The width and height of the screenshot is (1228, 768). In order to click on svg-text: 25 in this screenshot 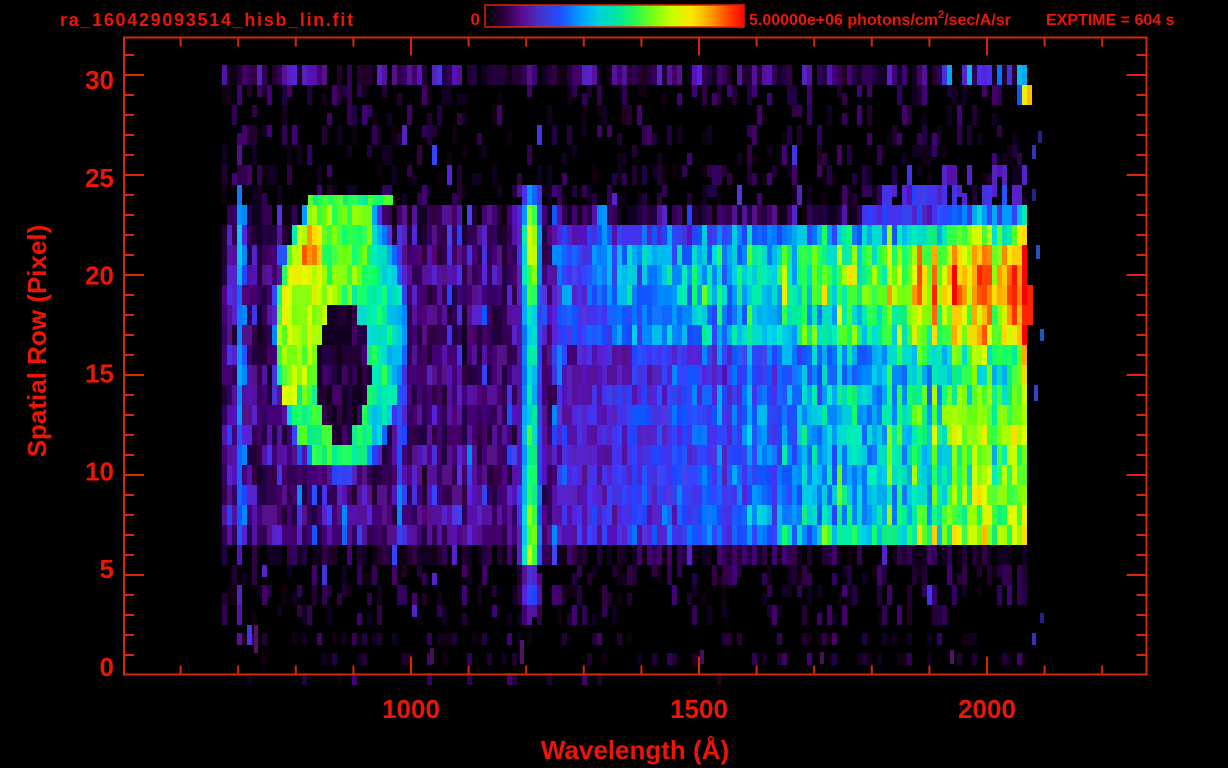, I will do `click(99, 178)`.